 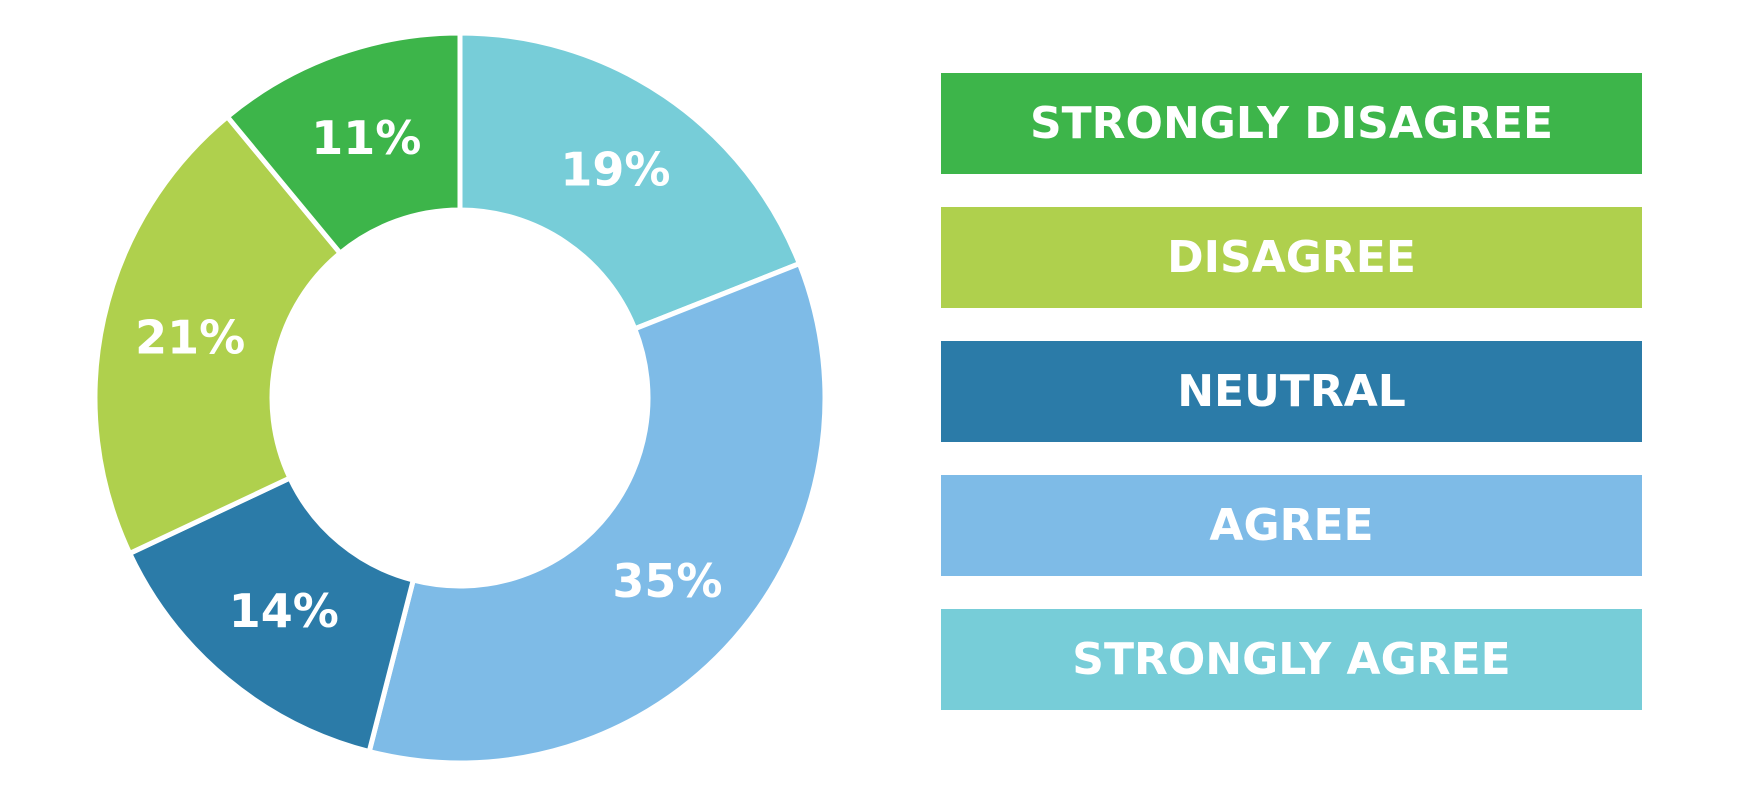 I want to click on legend-label: STRONGLY AGREE, so click(x=1291, y=659).